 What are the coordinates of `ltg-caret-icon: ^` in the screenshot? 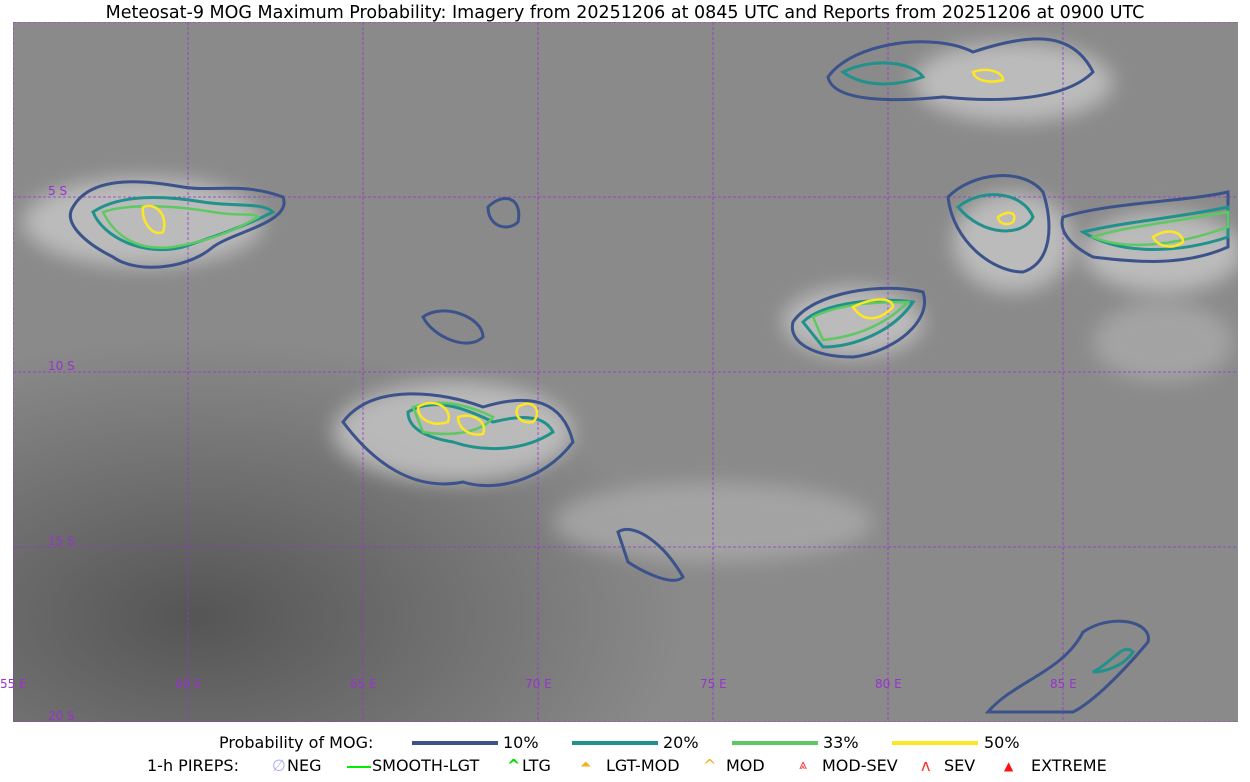 It's located at (514, 765).